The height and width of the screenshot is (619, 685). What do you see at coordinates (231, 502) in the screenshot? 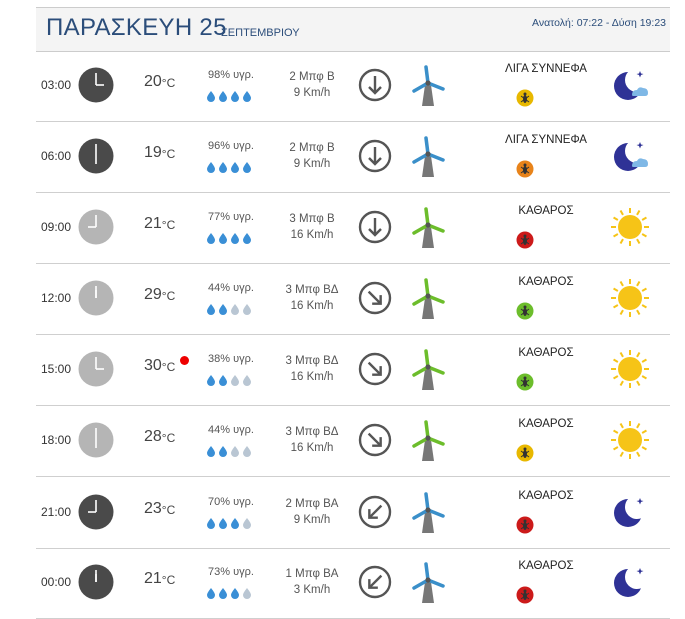
I see `humidity: 70% υγρ.` at bounding box center [231, 502].